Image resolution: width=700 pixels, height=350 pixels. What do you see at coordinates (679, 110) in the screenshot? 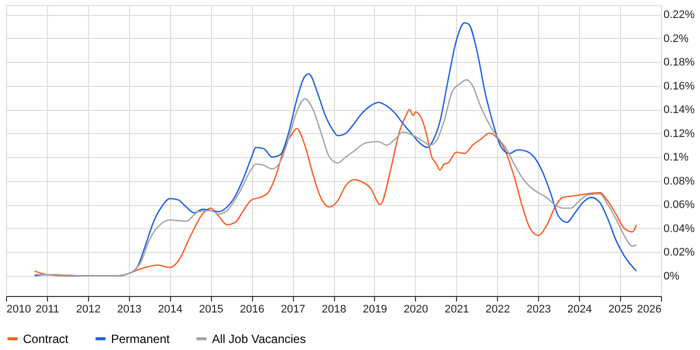
I see `y-tick-label: 0.14%` at bounding box center [679, 110].